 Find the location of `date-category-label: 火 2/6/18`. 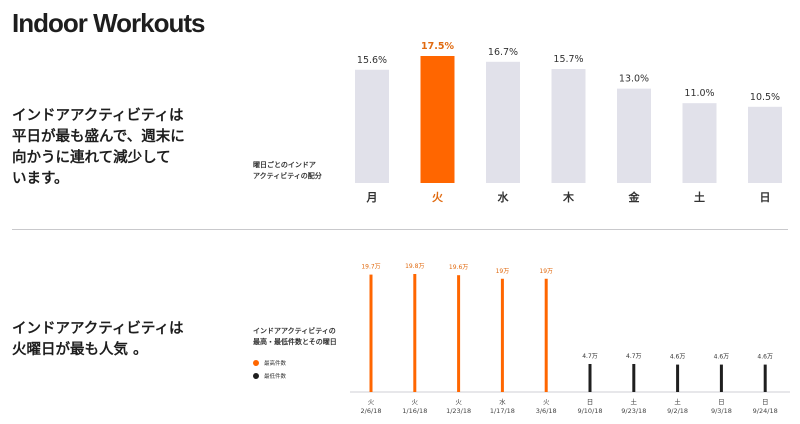

date-category-label: 火 2/6/18 is located at coordinates (371, 406).